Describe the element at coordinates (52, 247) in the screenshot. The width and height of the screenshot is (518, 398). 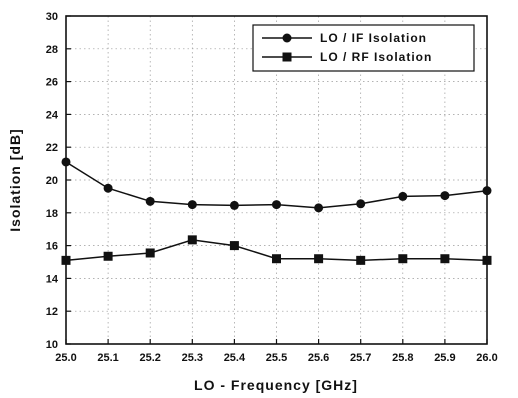
I see `y-tick-label: 16` at that location.